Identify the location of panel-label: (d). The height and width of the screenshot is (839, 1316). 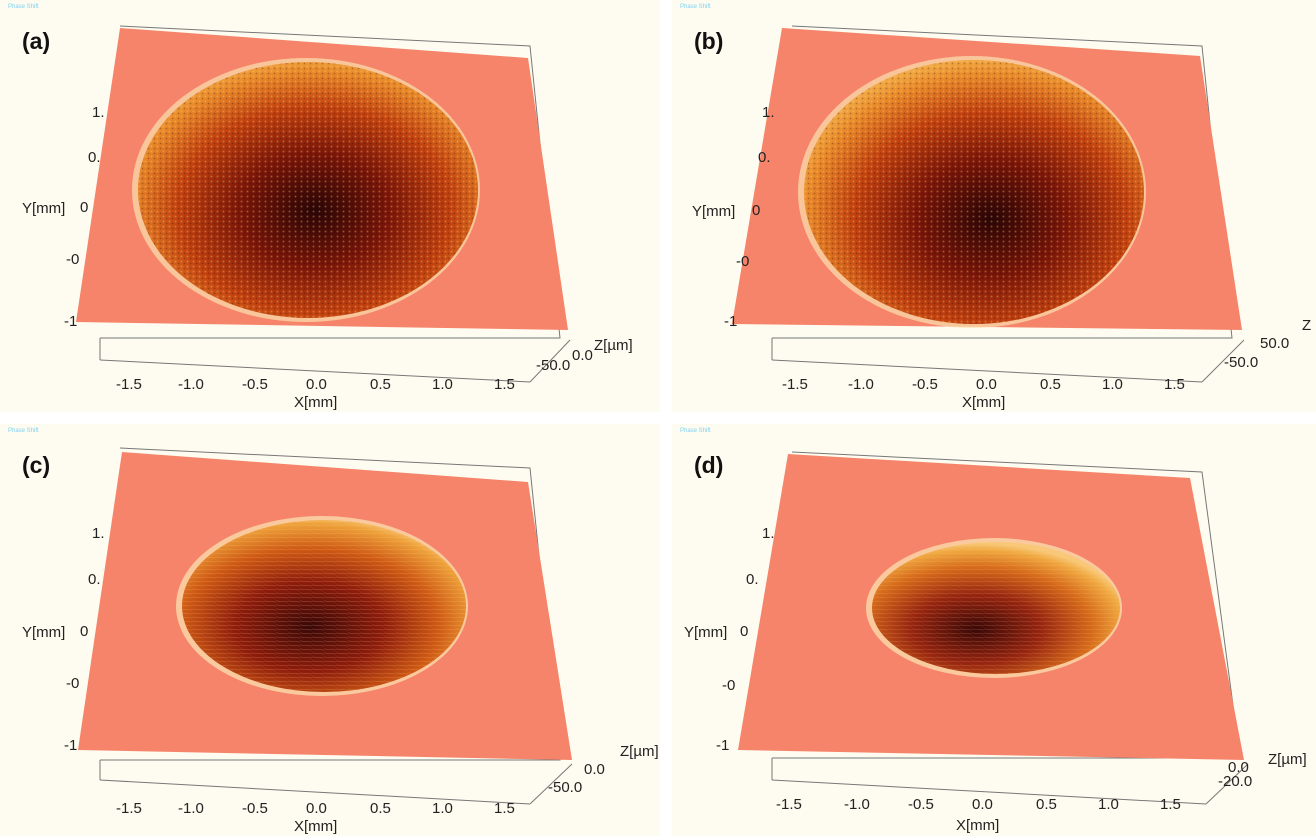
(709, 465).